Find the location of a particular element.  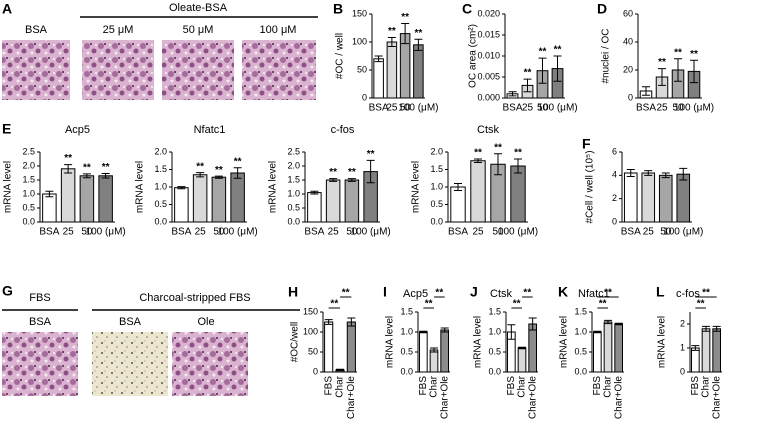

panel-letter: C is located at coordinates (467, 9).